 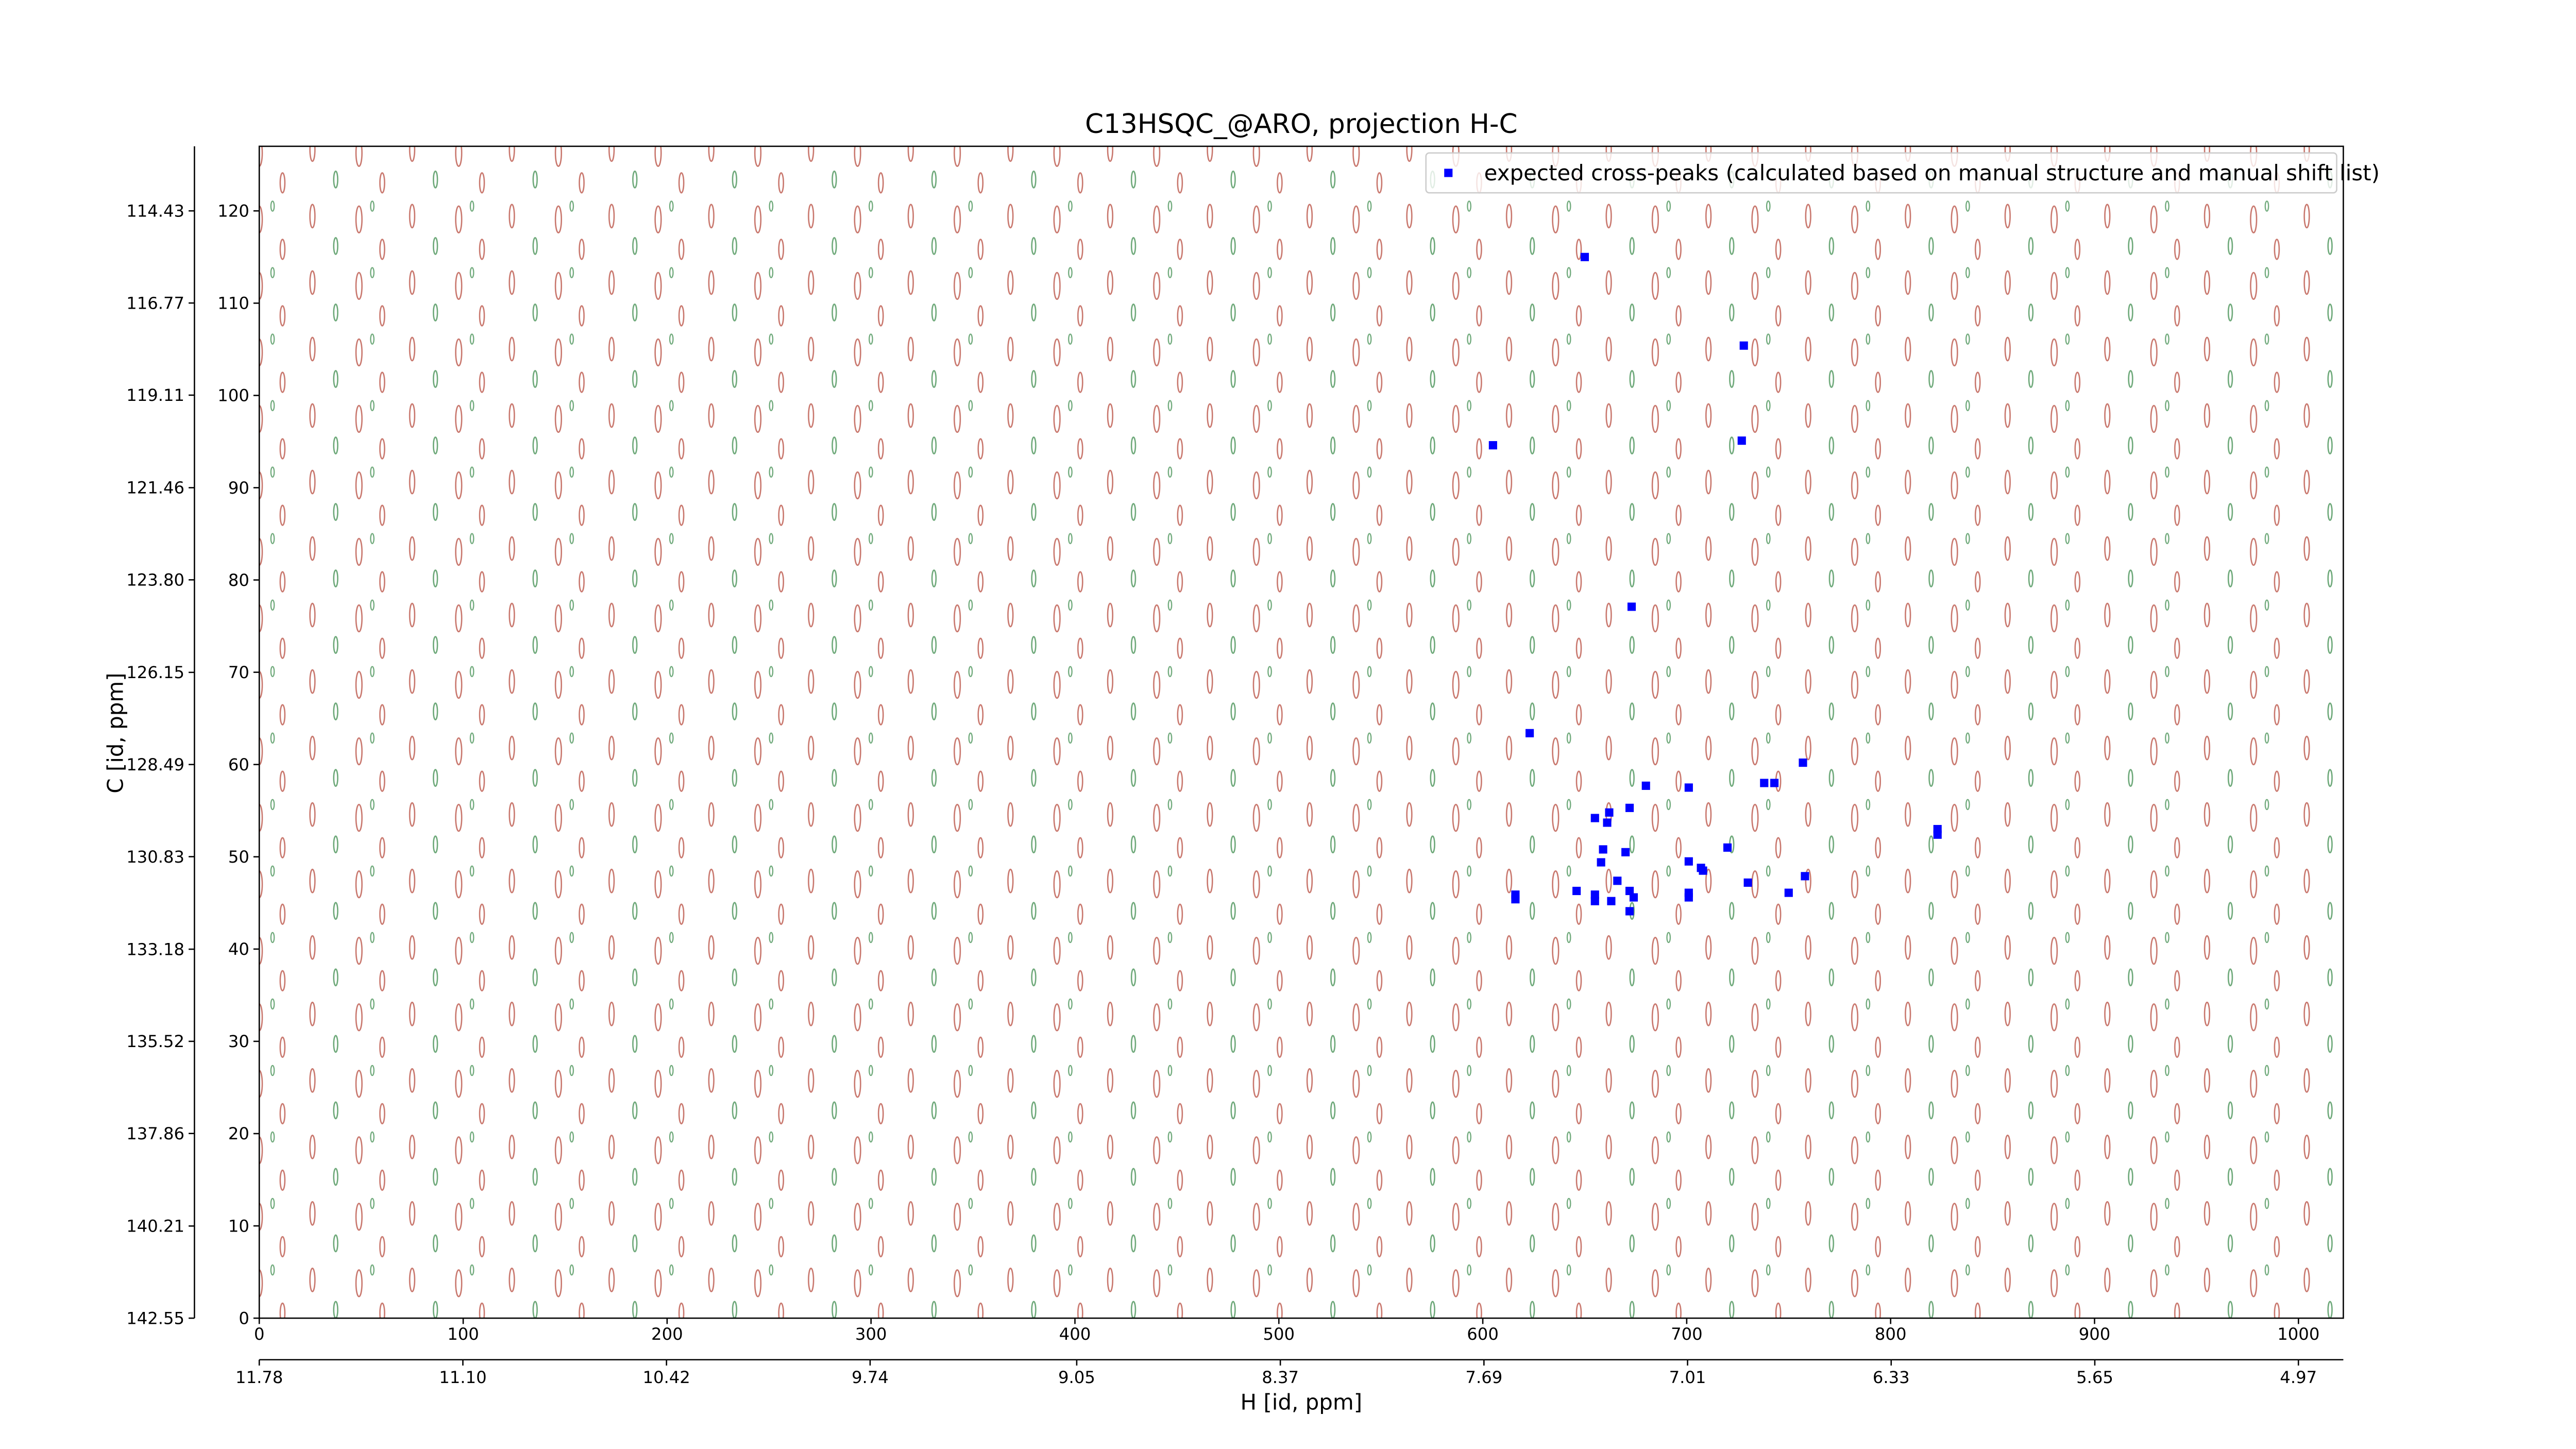 What do you see at coordinates (259, 1377) in the screenshot?
I see `x2-tick-label: 11.78` at bounding box center [259, 1377].